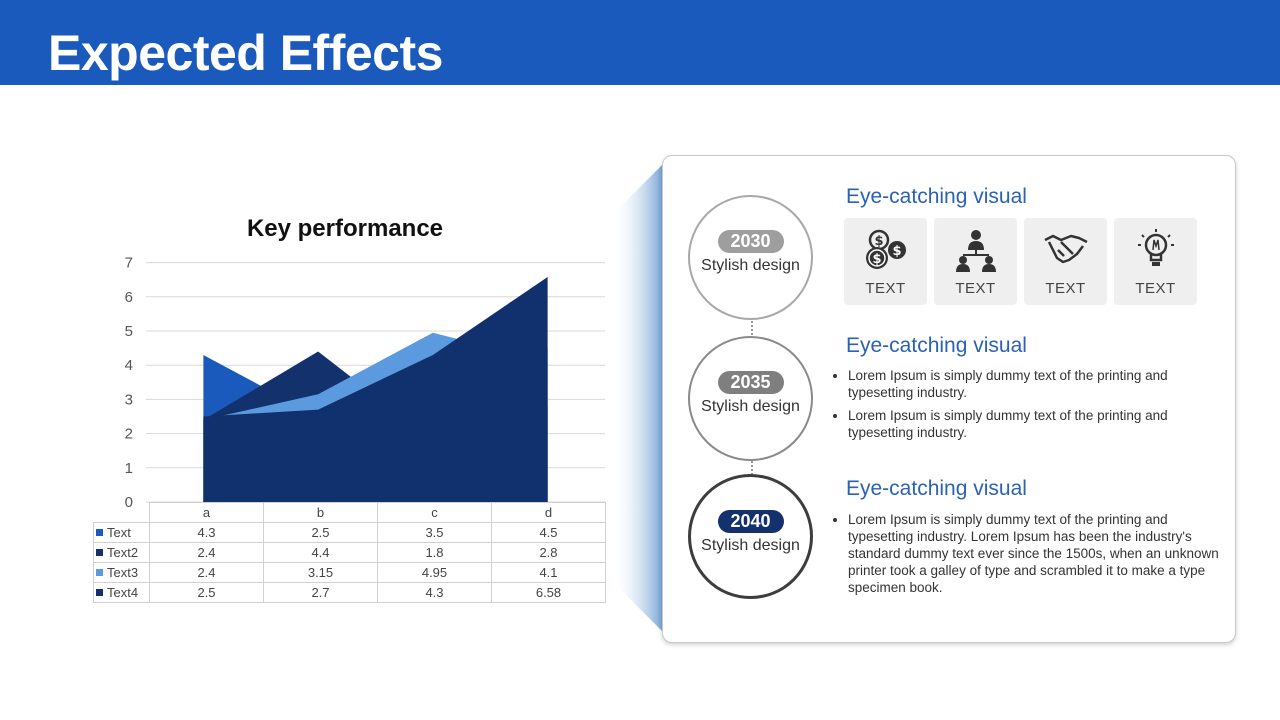  I want to click on table-row: Text4 2.5 2.7 4.3 6.58, so click(349, 592).